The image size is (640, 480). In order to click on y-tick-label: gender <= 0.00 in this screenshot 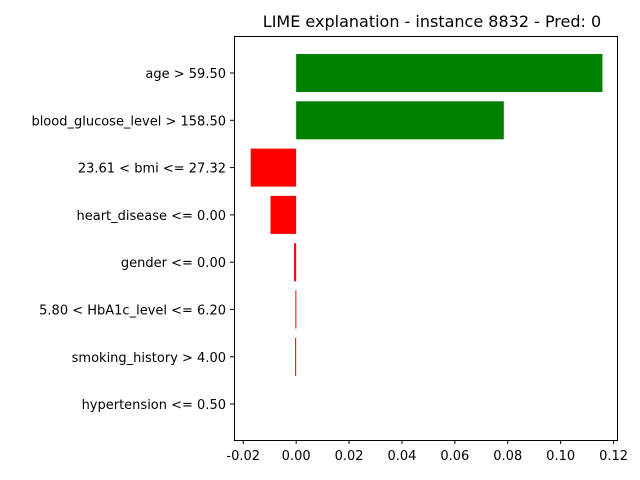, I will do `click(173, 263)`.